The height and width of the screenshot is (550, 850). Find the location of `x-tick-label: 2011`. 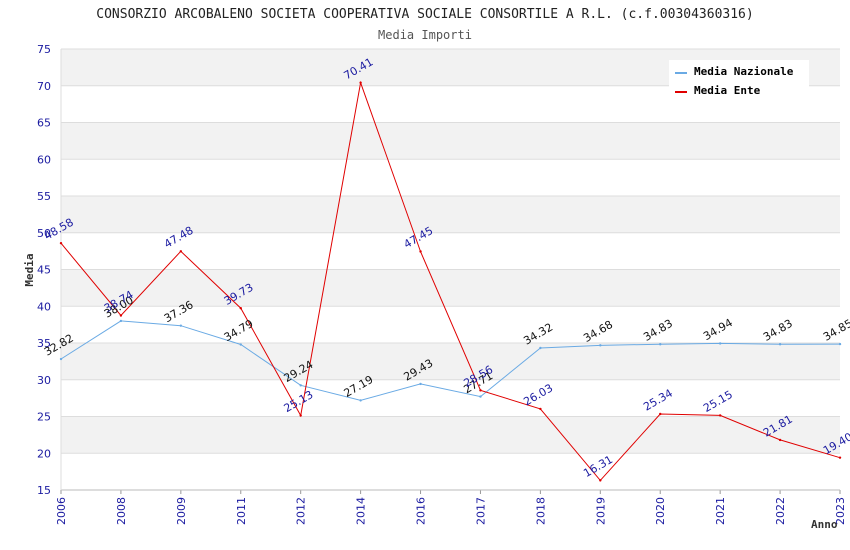

x-tick-label: 2011 is located at coordinates (241, 511).